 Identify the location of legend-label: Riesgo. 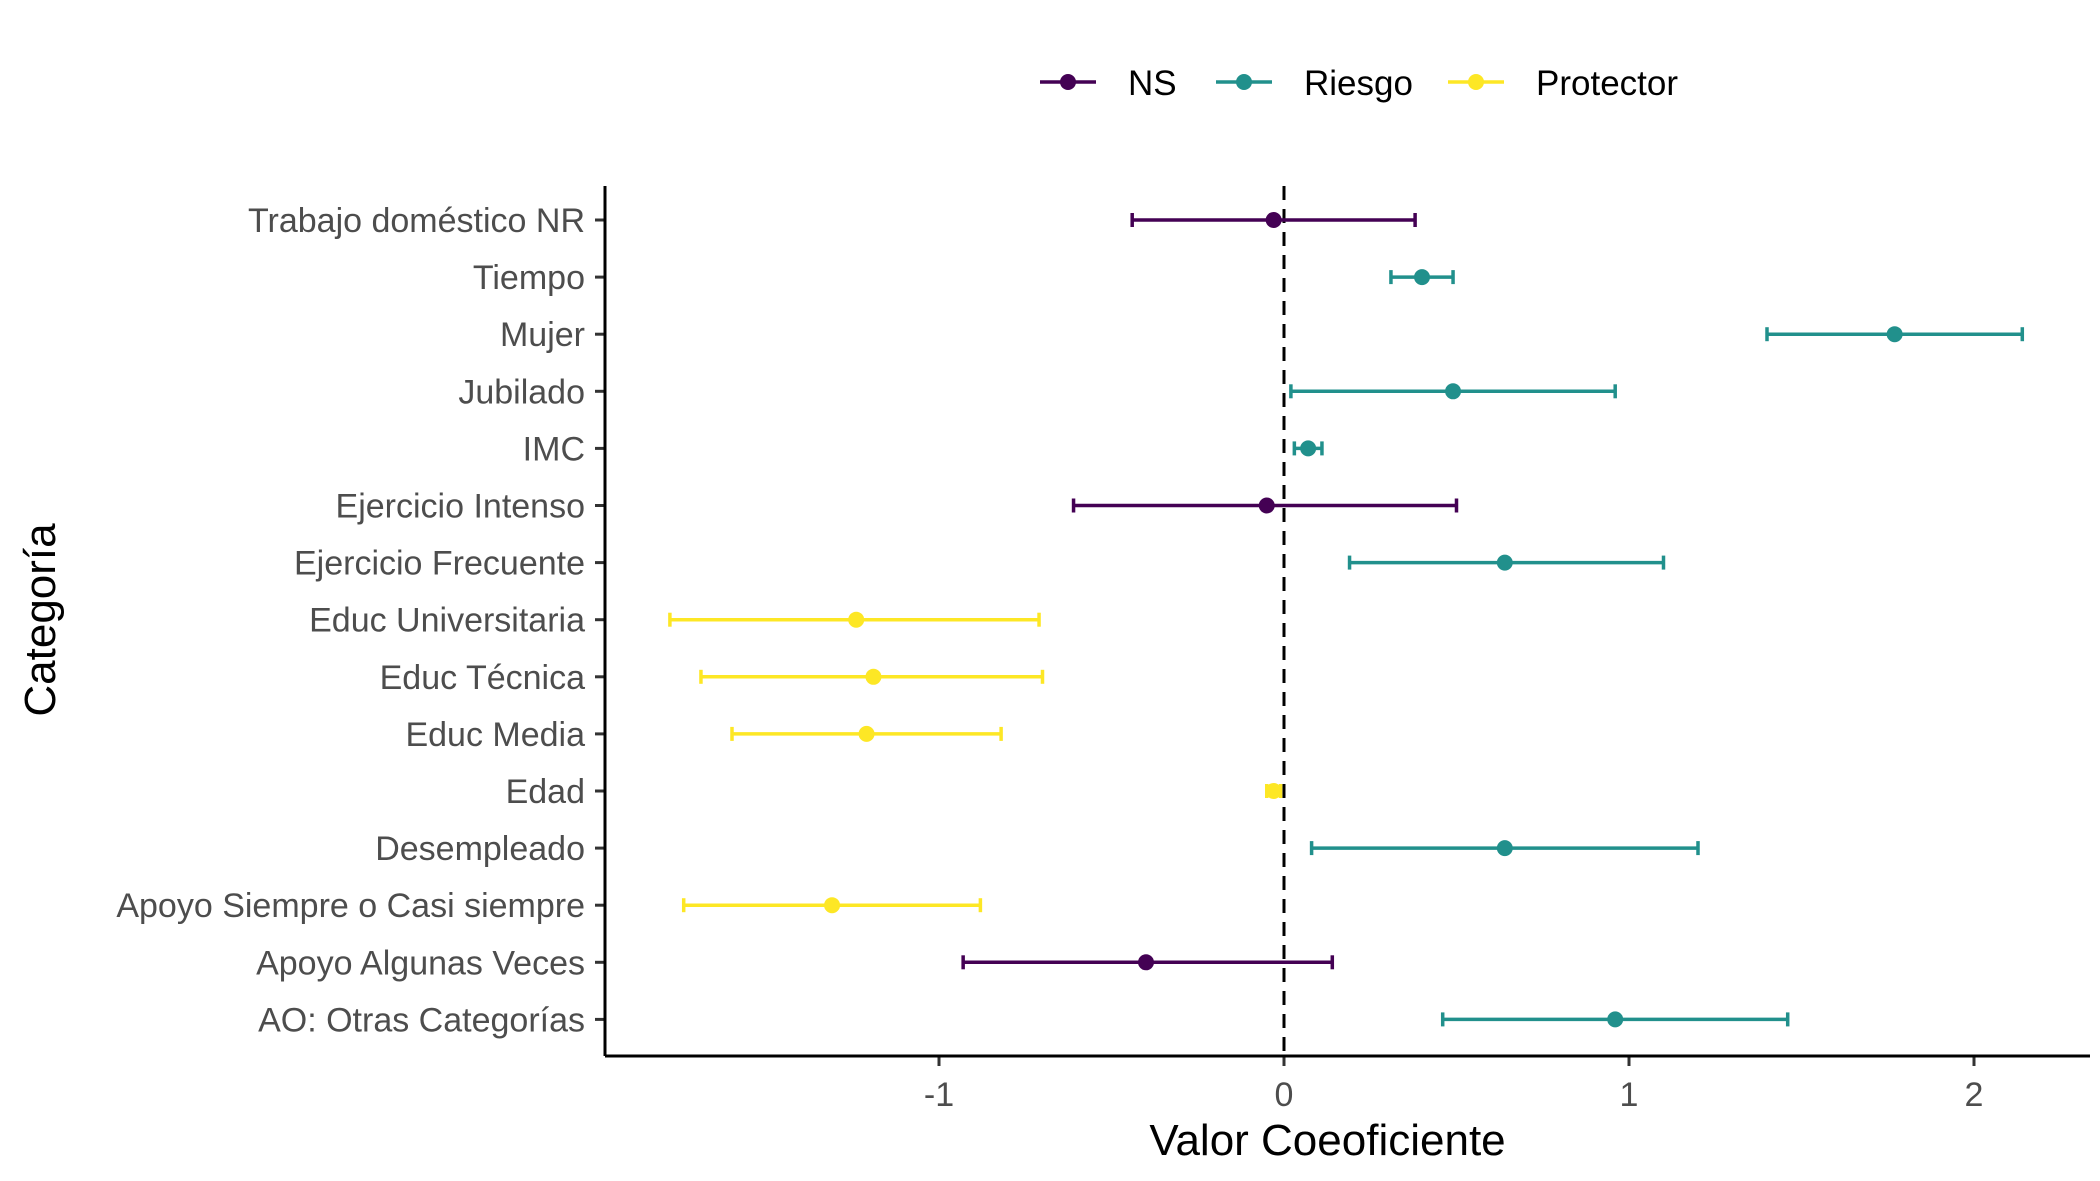
(1358, 83).